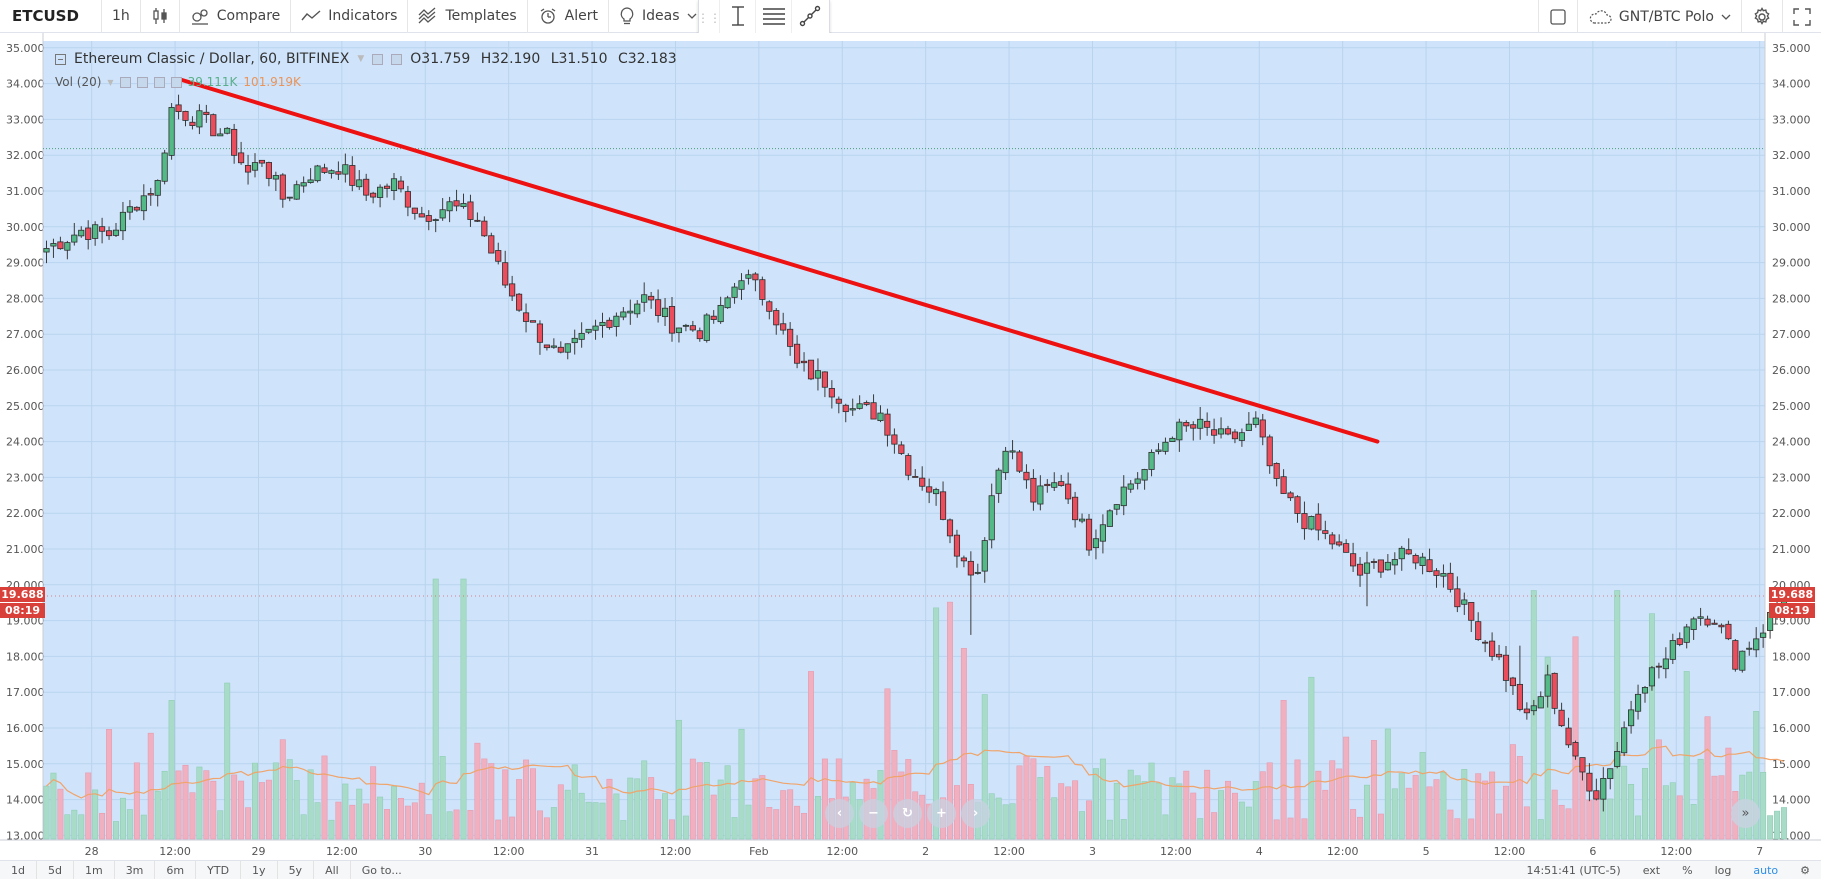  Describe the element at coordinates (176, 82) in the screenshot. I see `close-icon` at that location.